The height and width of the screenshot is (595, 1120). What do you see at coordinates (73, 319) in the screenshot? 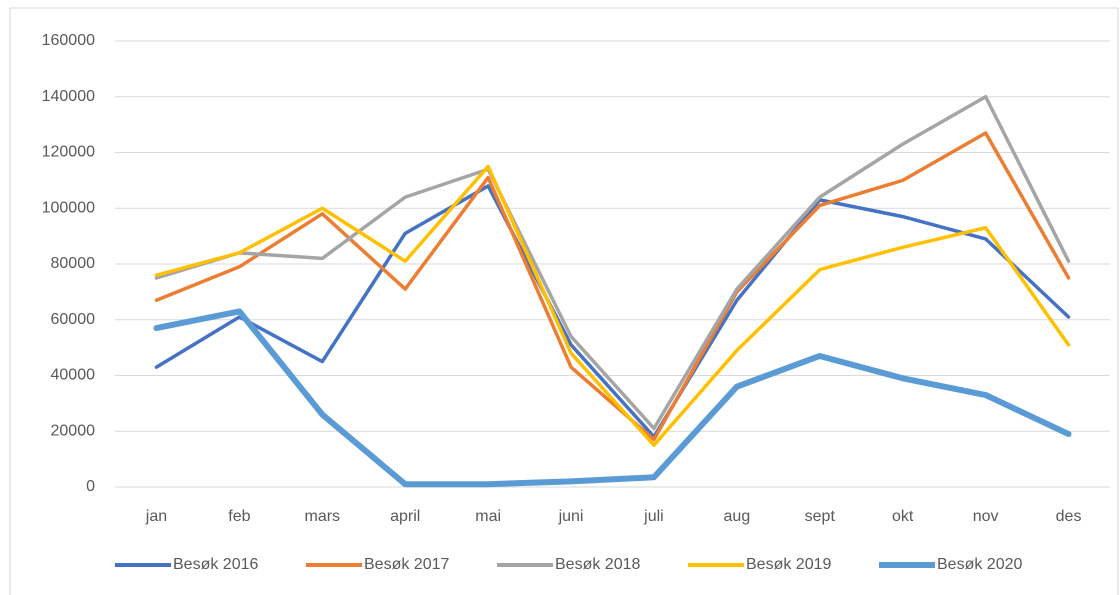
I see `y-tick-label: 60000` at bounding box center [73, 319].